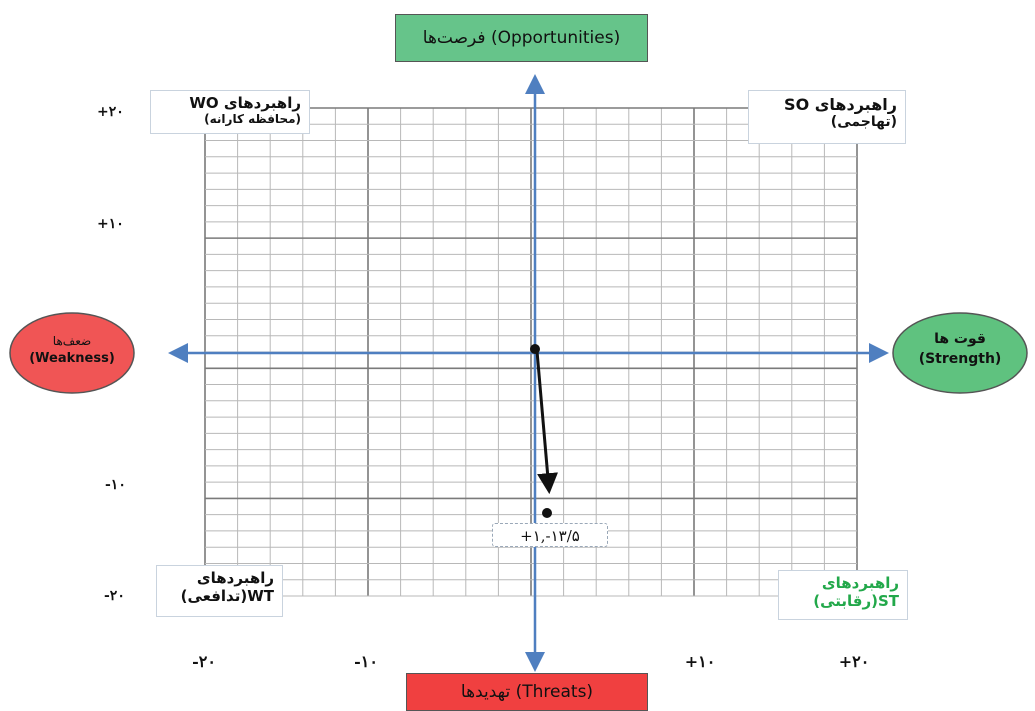  I want to click on threats-label: تهدیدها (Threats), so click(527, 692).